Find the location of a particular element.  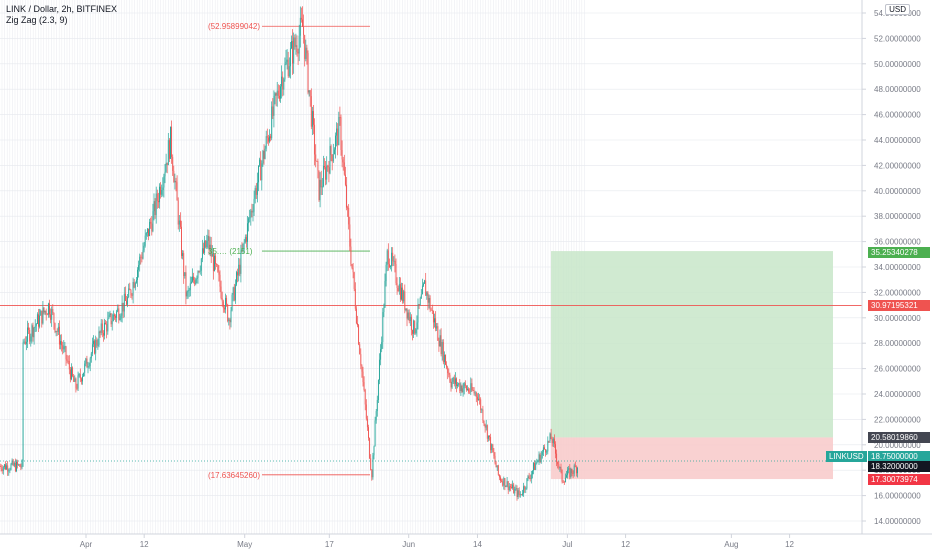

fib-levels is located at coordinates (316, 250).